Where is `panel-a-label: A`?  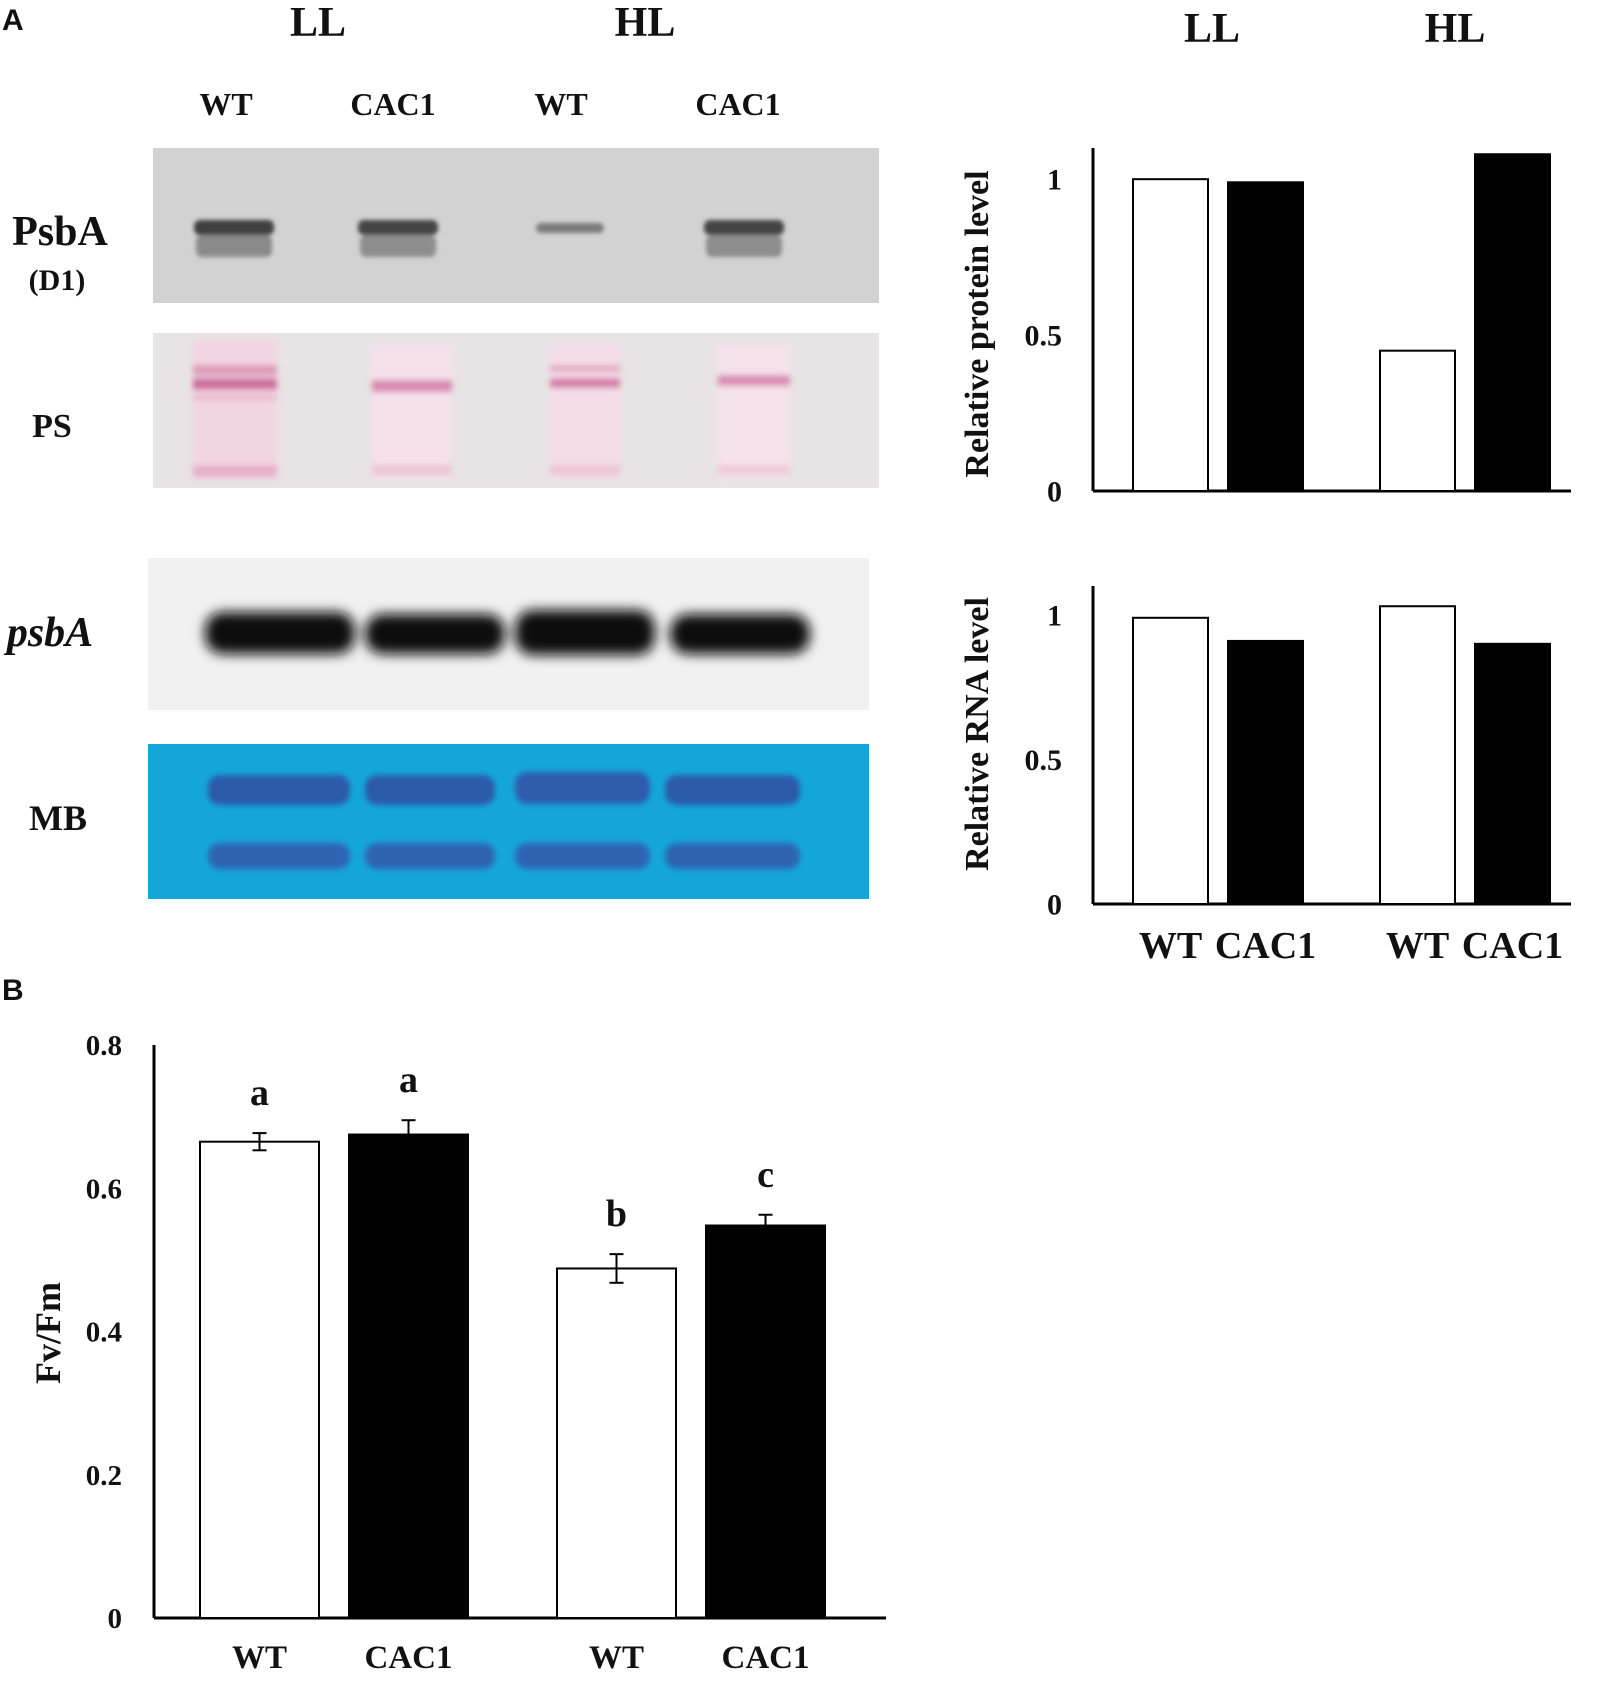 panel-a-label: A is located at coordinates (13, 20).